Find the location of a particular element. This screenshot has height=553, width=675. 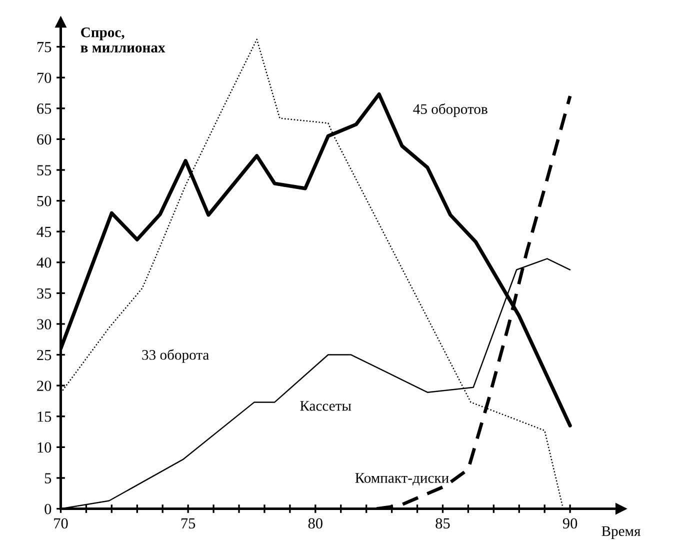

y-tick-label: 70 is located at coordinates (44, 78).